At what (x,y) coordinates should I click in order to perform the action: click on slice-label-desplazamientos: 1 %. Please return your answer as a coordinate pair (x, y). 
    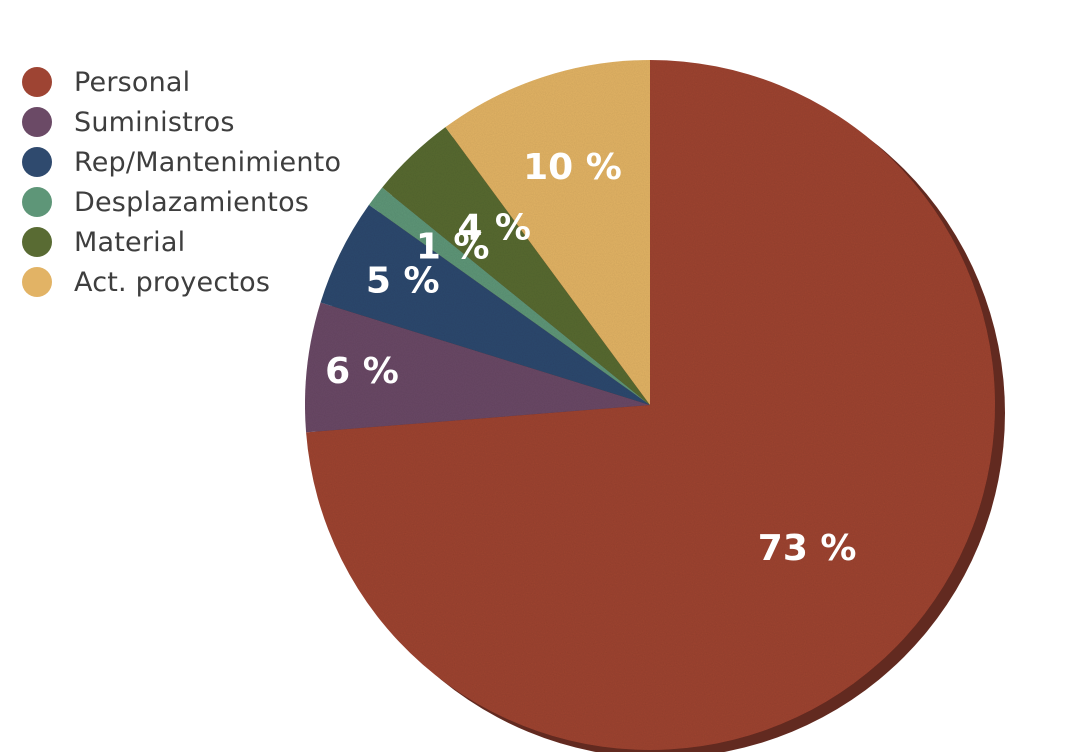
    Looking at the image, I should click on (453, 246).